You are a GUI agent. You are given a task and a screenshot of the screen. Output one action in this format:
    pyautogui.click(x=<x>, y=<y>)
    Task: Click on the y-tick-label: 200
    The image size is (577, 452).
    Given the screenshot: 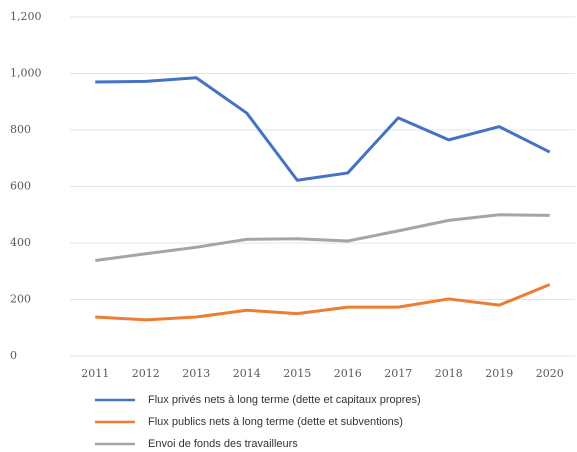 What is the action you would take?
    pyautogui.click(x=20, y=299)
    